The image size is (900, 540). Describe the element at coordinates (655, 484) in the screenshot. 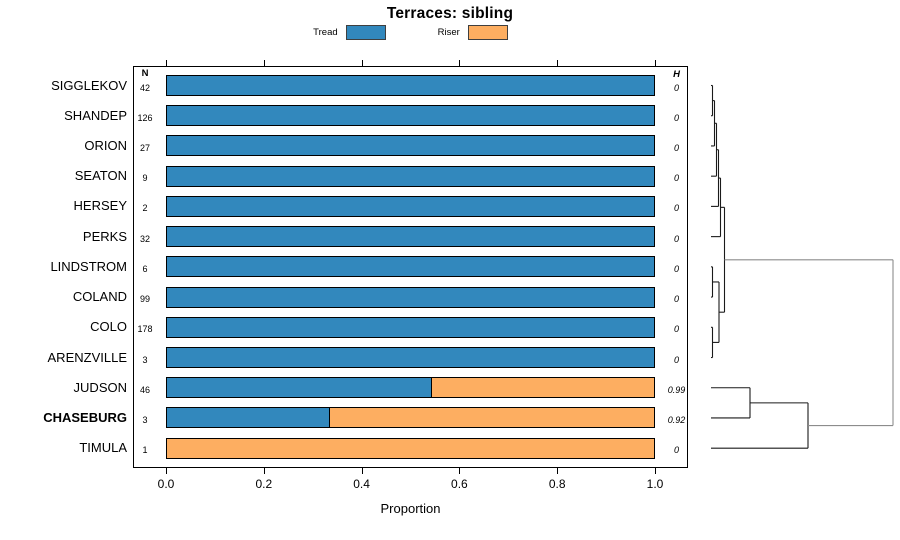

I see `x-axis-tick-label: 1.0` at that location.